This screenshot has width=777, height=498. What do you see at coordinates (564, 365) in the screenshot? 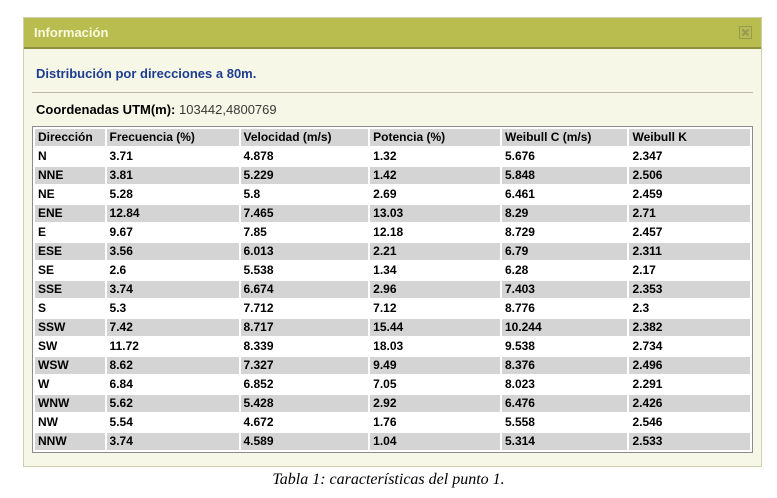
I see `value-cell: 8.376` at bounding box center [564, 365].